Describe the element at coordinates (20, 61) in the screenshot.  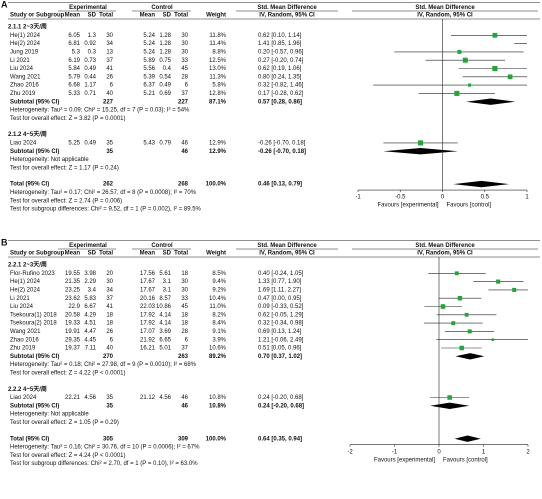
I see `study-name: Li 2021` at that location.